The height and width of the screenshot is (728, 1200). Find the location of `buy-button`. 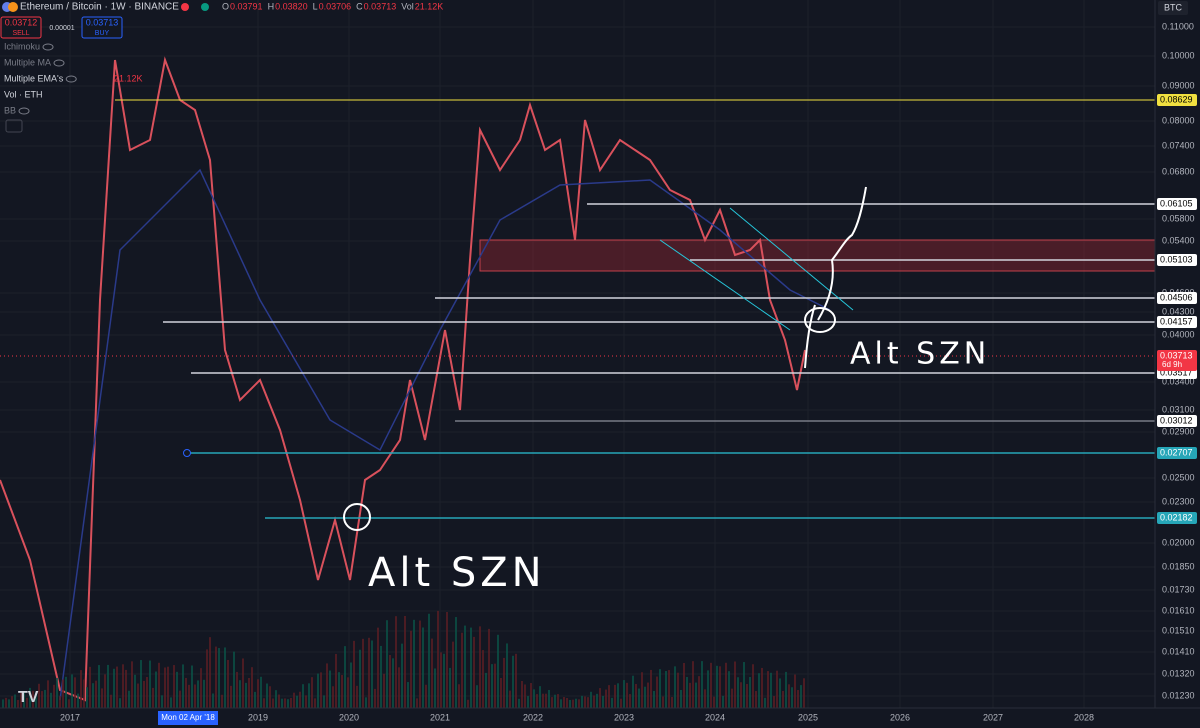

buy-button is located at coordinates (102, 27).